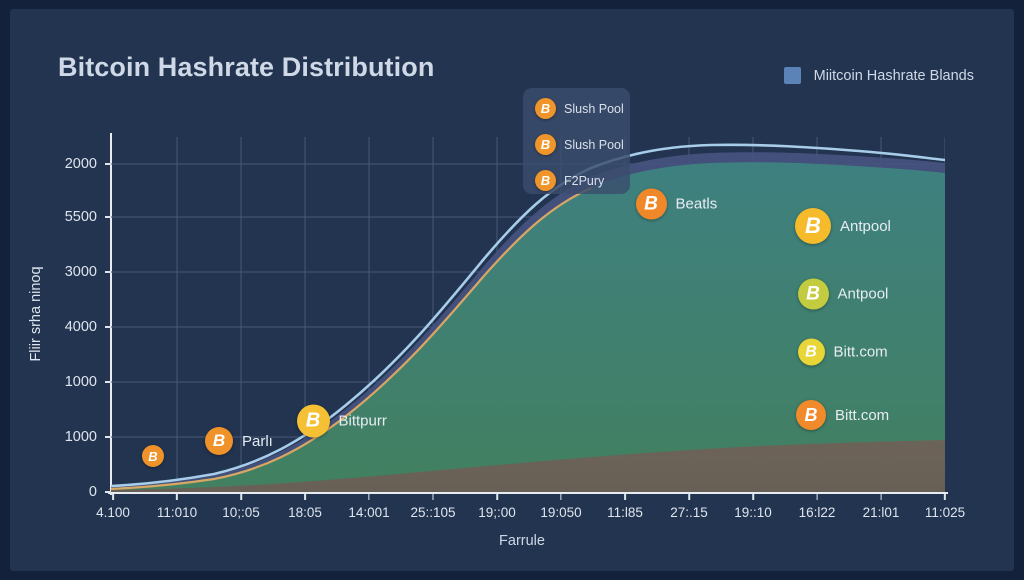 The image size is (1024, 580). I want to click on x-axis-spine, so click(528, 493).